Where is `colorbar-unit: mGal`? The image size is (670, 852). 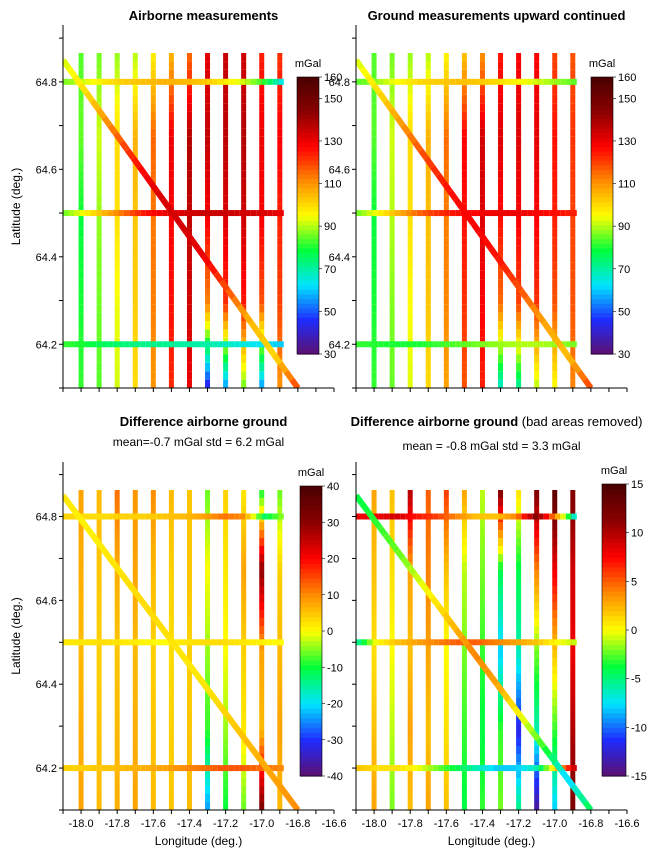
colorbar-unit: mGal is located at coordinates (311, 473).